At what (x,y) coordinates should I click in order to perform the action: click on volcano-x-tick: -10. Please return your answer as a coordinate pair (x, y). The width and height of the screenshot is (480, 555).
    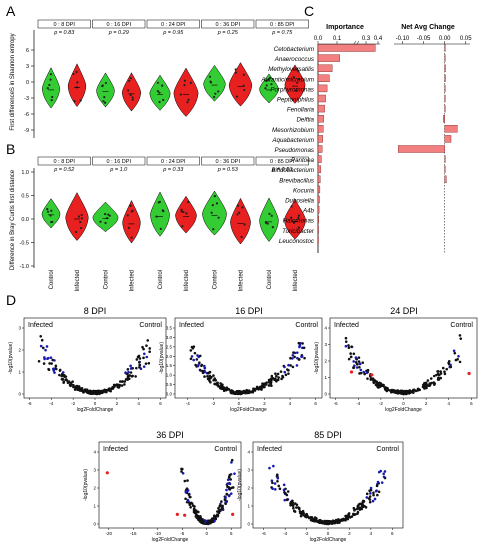
    Looking at the image, I should click on (158, 533).